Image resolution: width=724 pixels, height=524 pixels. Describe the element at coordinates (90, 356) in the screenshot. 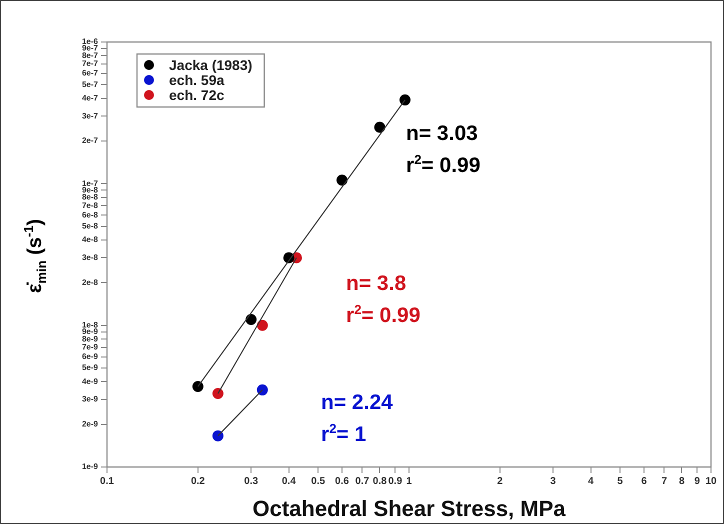

I see `y-tick-label: 6e-9` at that location.